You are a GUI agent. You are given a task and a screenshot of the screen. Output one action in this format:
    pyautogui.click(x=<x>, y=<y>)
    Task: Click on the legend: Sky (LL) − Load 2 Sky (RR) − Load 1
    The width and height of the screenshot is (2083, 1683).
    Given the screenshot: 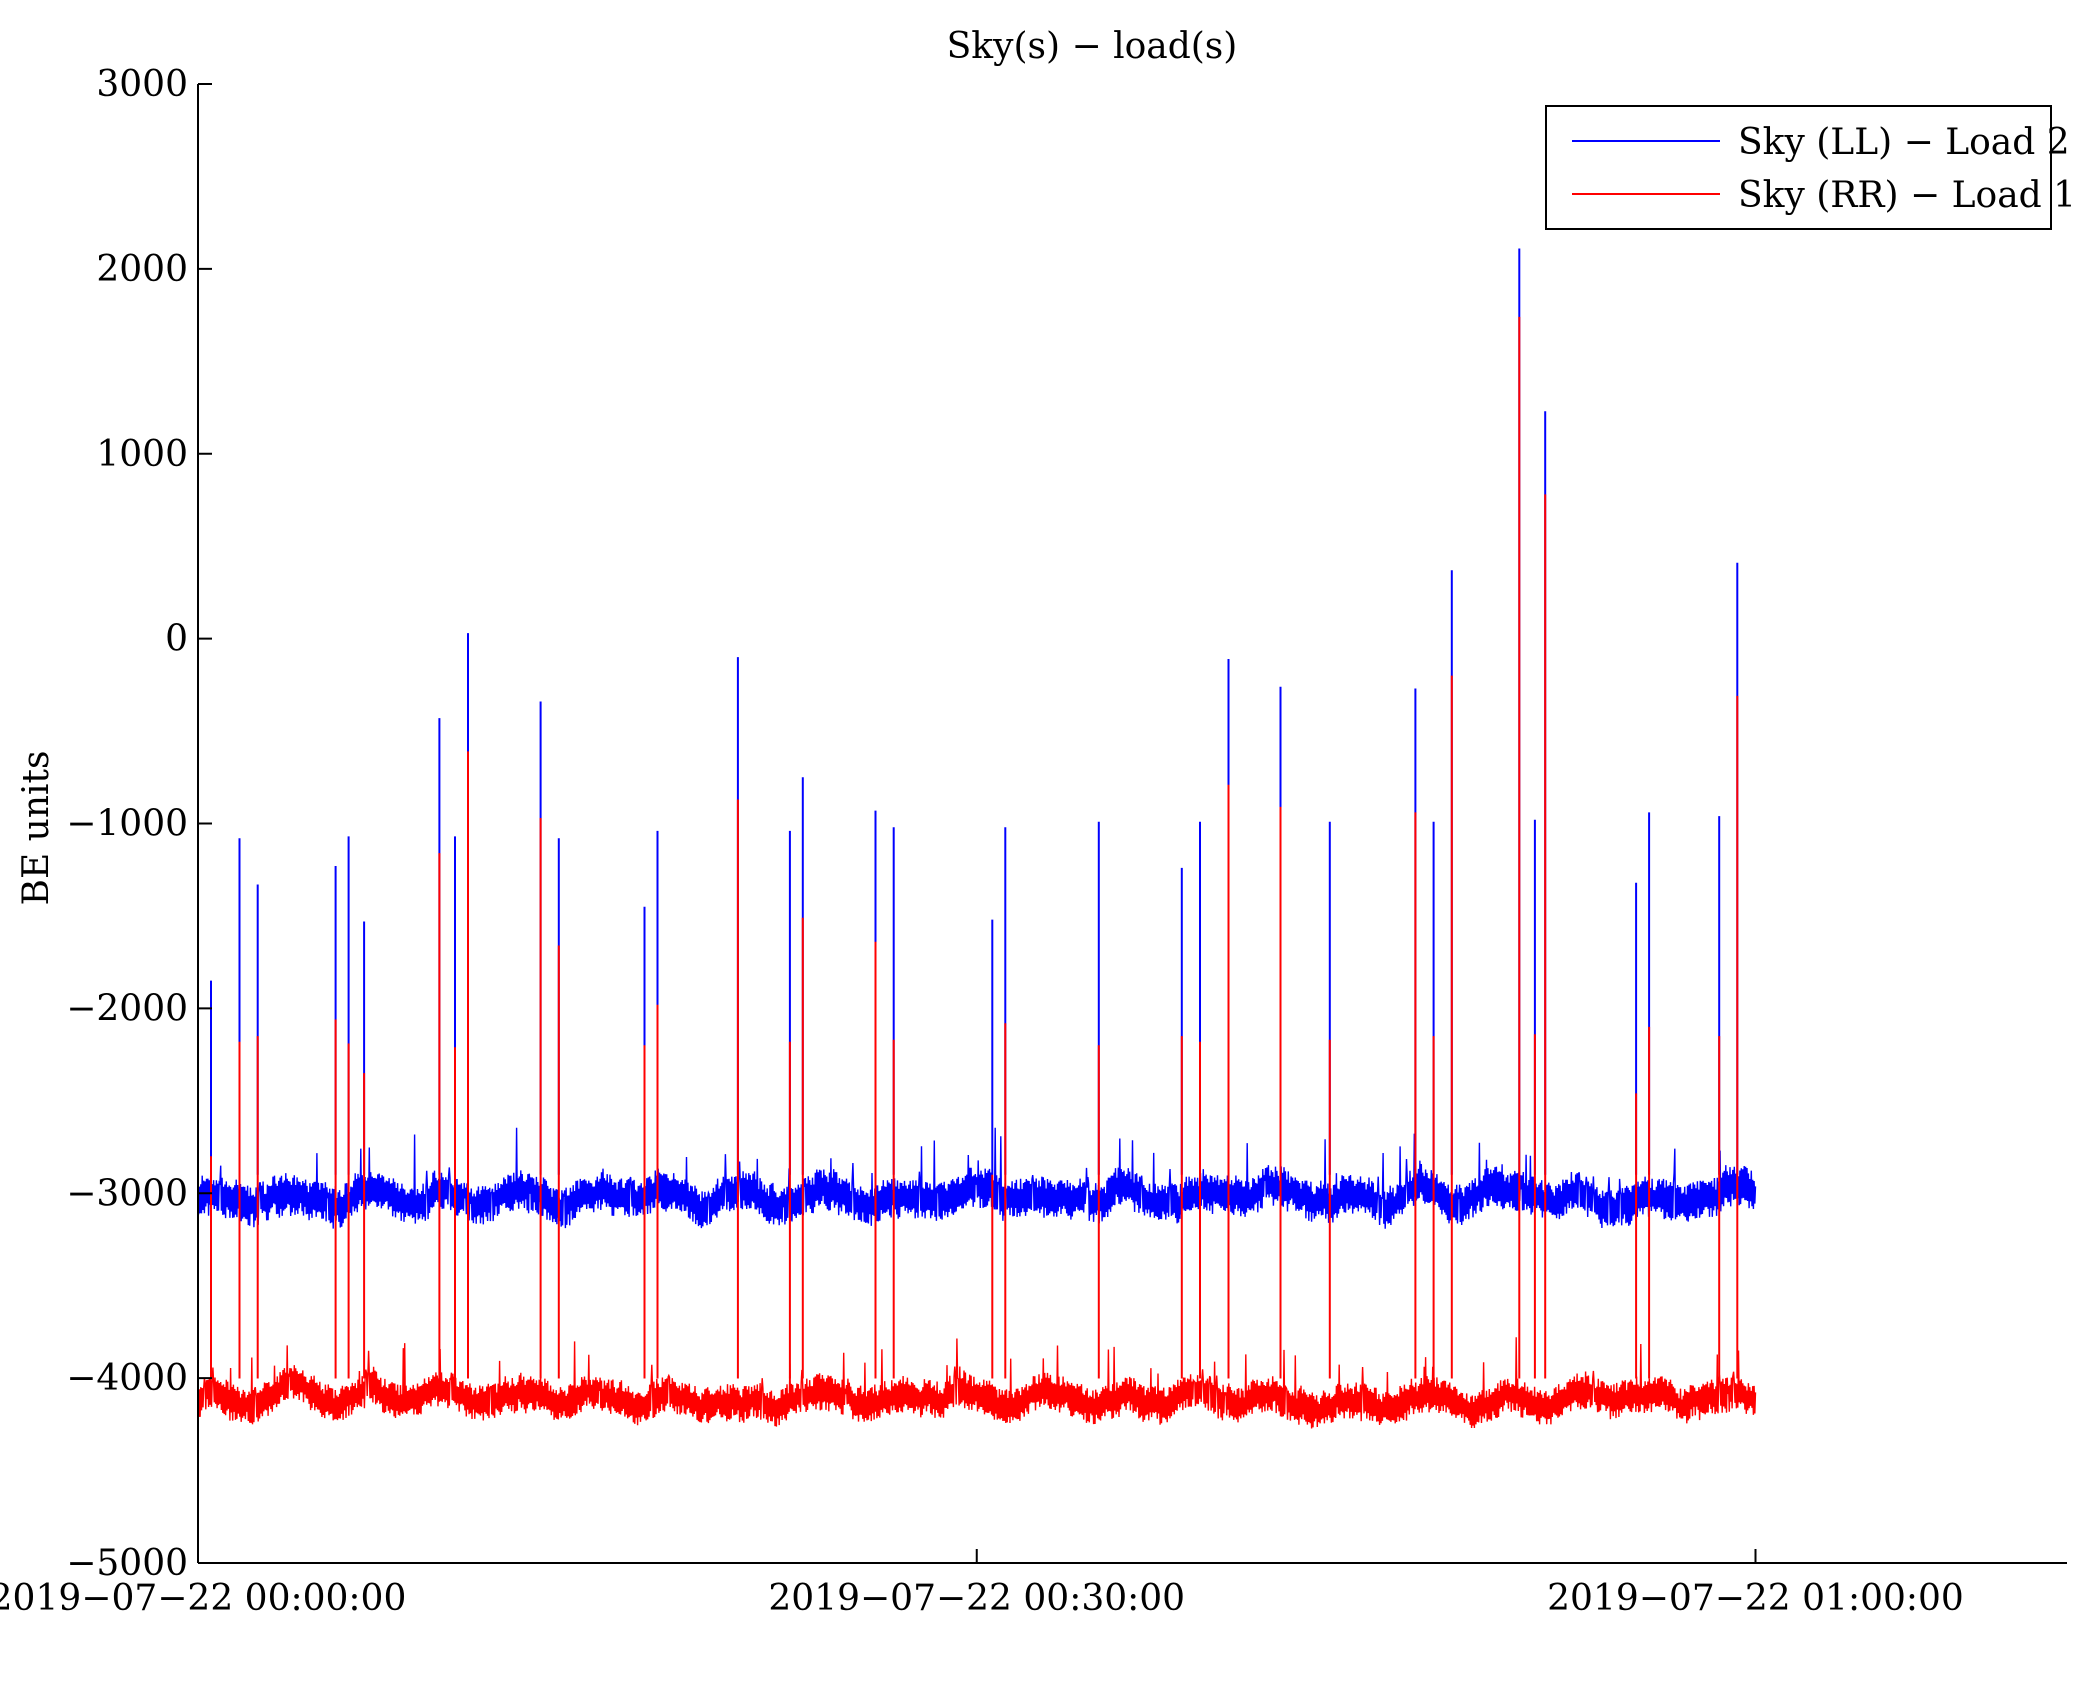 What is the action you would take?
    pyautogui.click(x=1810, y=167)
    